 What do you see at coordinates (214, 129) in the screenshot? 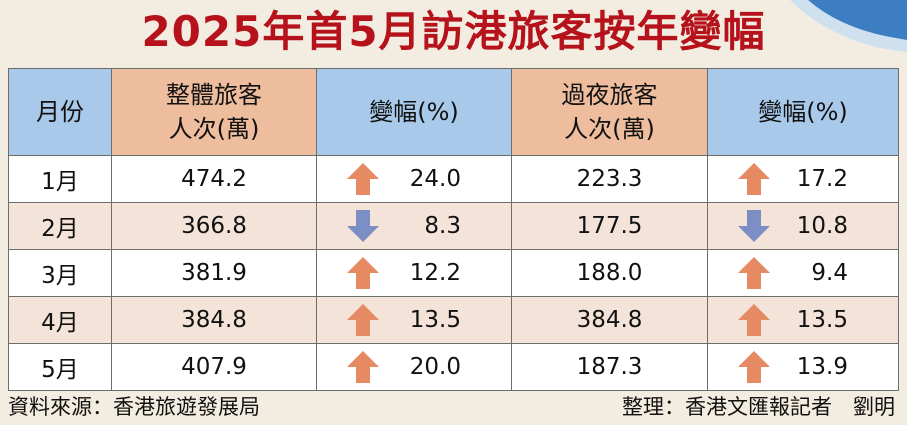
I see `header-total-line2: 人次(萬)` at bounding box center [214, 129].